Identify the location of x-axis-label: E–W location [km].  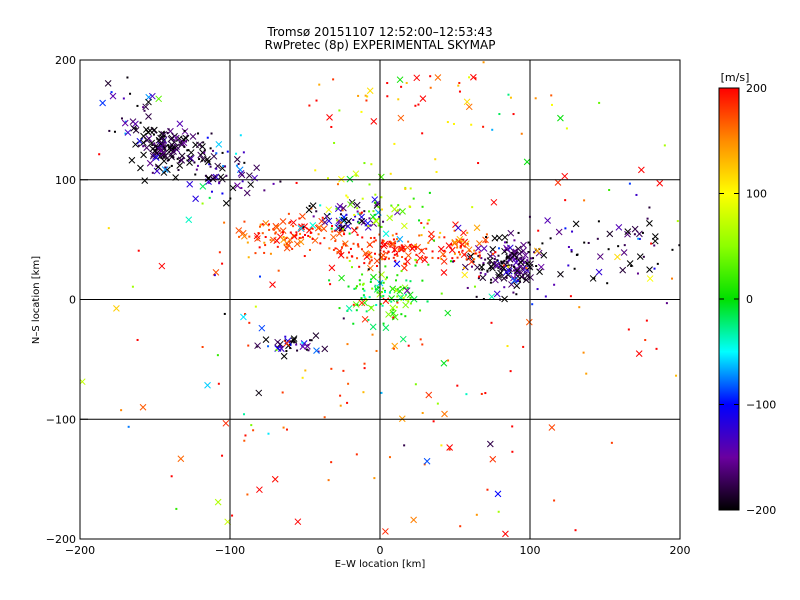
(380, 564).